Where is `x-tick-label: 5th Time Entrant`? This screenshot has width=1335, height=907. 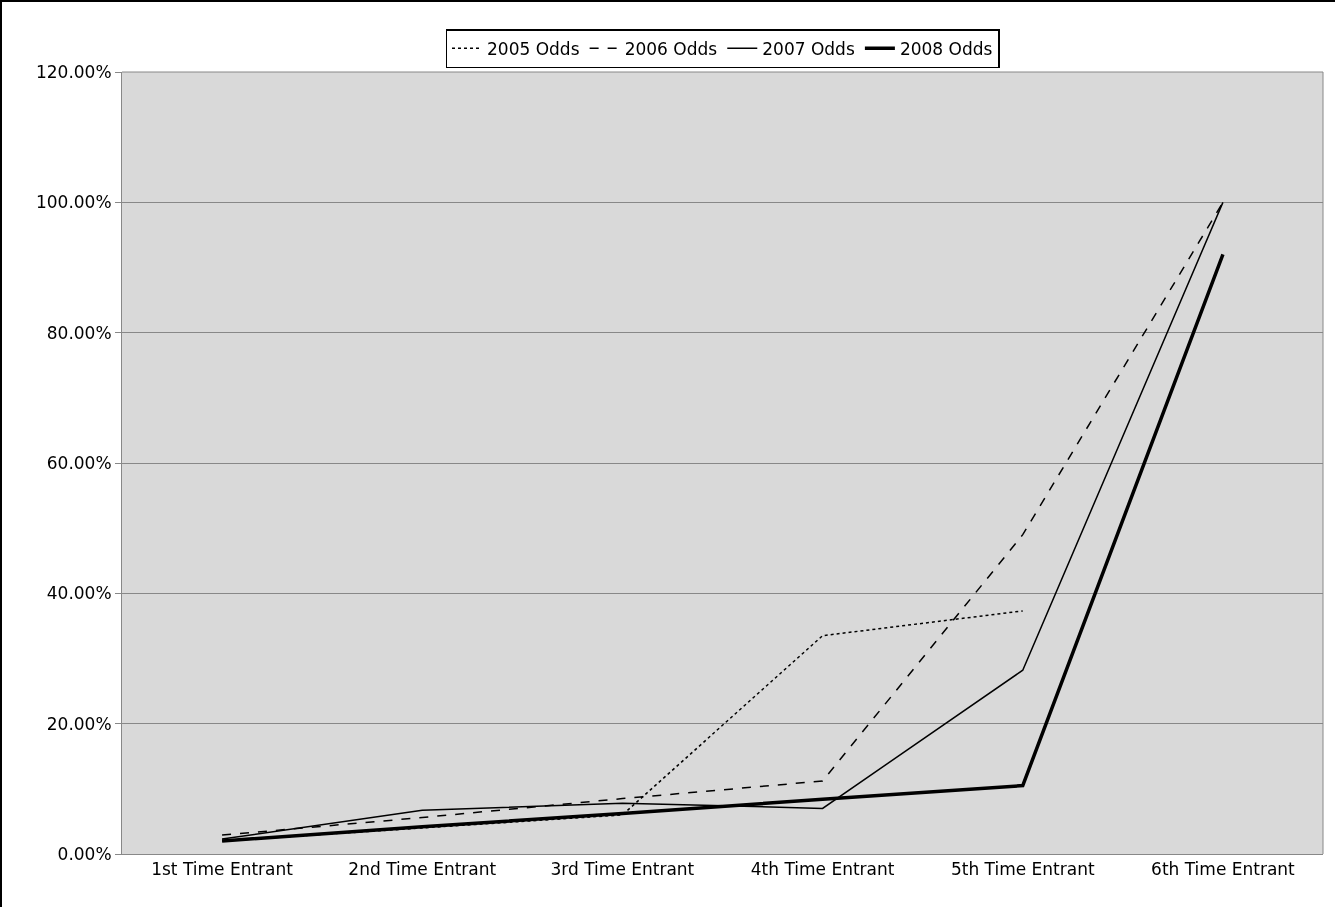
x-tick-label: 5th Time Entrant is located at coordinates (1022, 869).